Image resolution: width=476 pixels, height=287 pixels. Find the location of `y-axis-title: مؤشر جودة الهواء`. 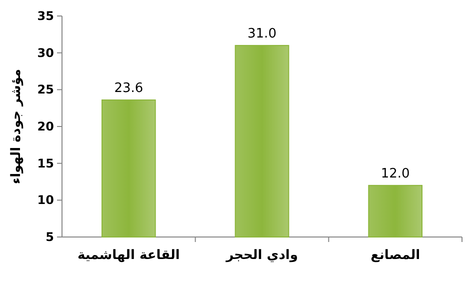

y-axis-title: مؤشر جودة الهواء is located at coordinates (16, 126).